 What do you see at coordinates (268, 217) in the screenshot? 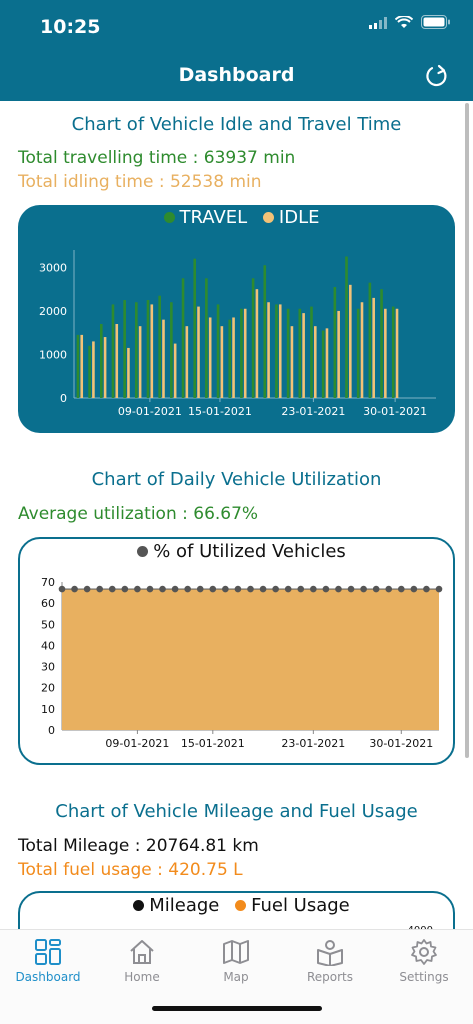
I see `legend-idle-dot` at bounding box center [268, 217].